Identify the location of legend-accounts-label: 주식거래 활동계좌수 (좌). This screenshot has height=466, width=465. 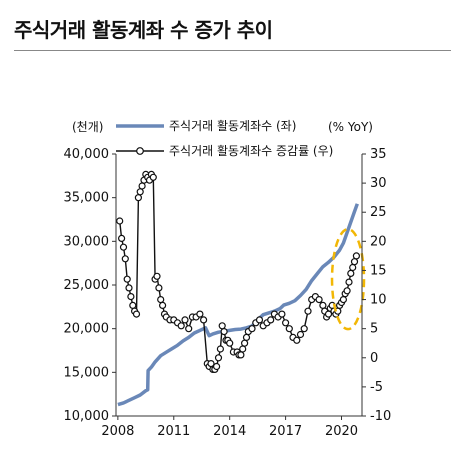
(232, 126).